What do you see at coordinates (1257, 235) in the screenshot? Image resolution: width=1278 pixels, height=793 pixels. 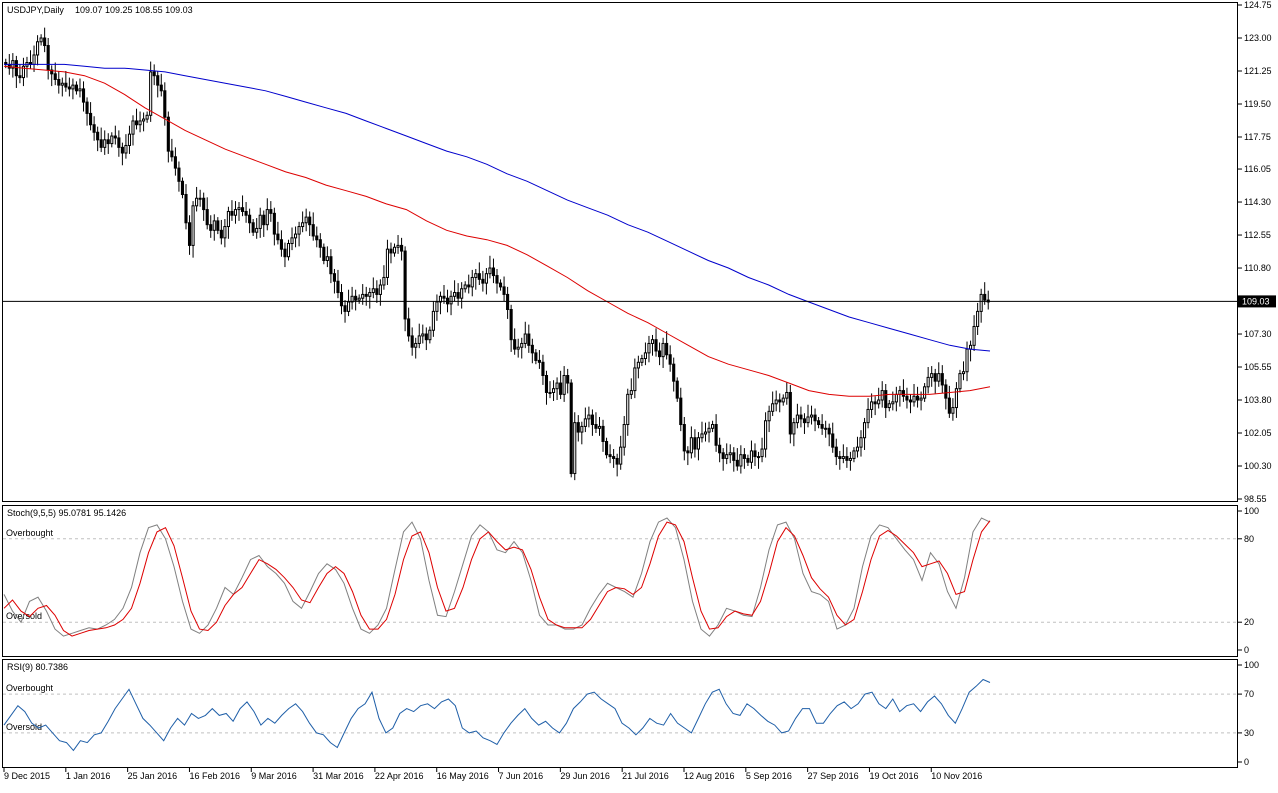 I see `price-tick-label: 112.55` at bounding box center [1257, 235].